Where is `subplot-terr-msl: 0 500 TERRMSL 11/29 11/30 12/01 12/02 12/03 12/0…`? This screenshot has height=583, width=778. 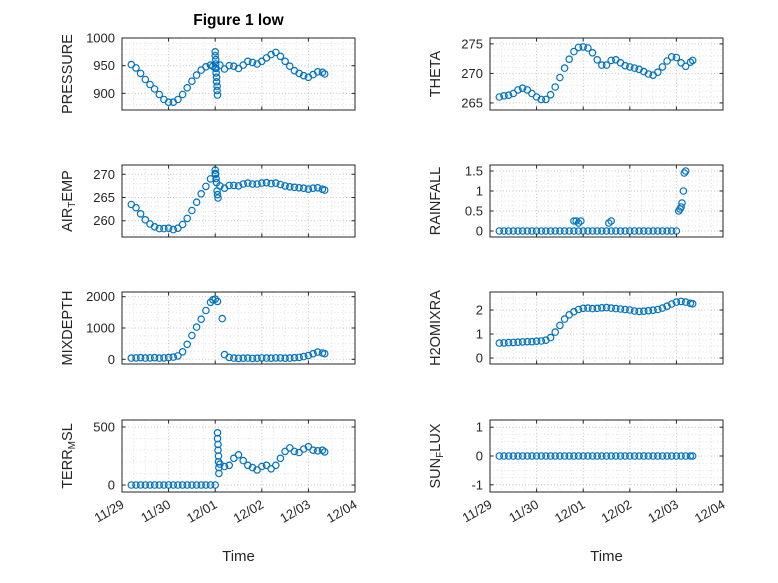 subplot-terr-msl: 0 500 TERRMSL 11/29 11/30 12/01 12/02 12/03 12/0… is located at coordinates (196, 483).